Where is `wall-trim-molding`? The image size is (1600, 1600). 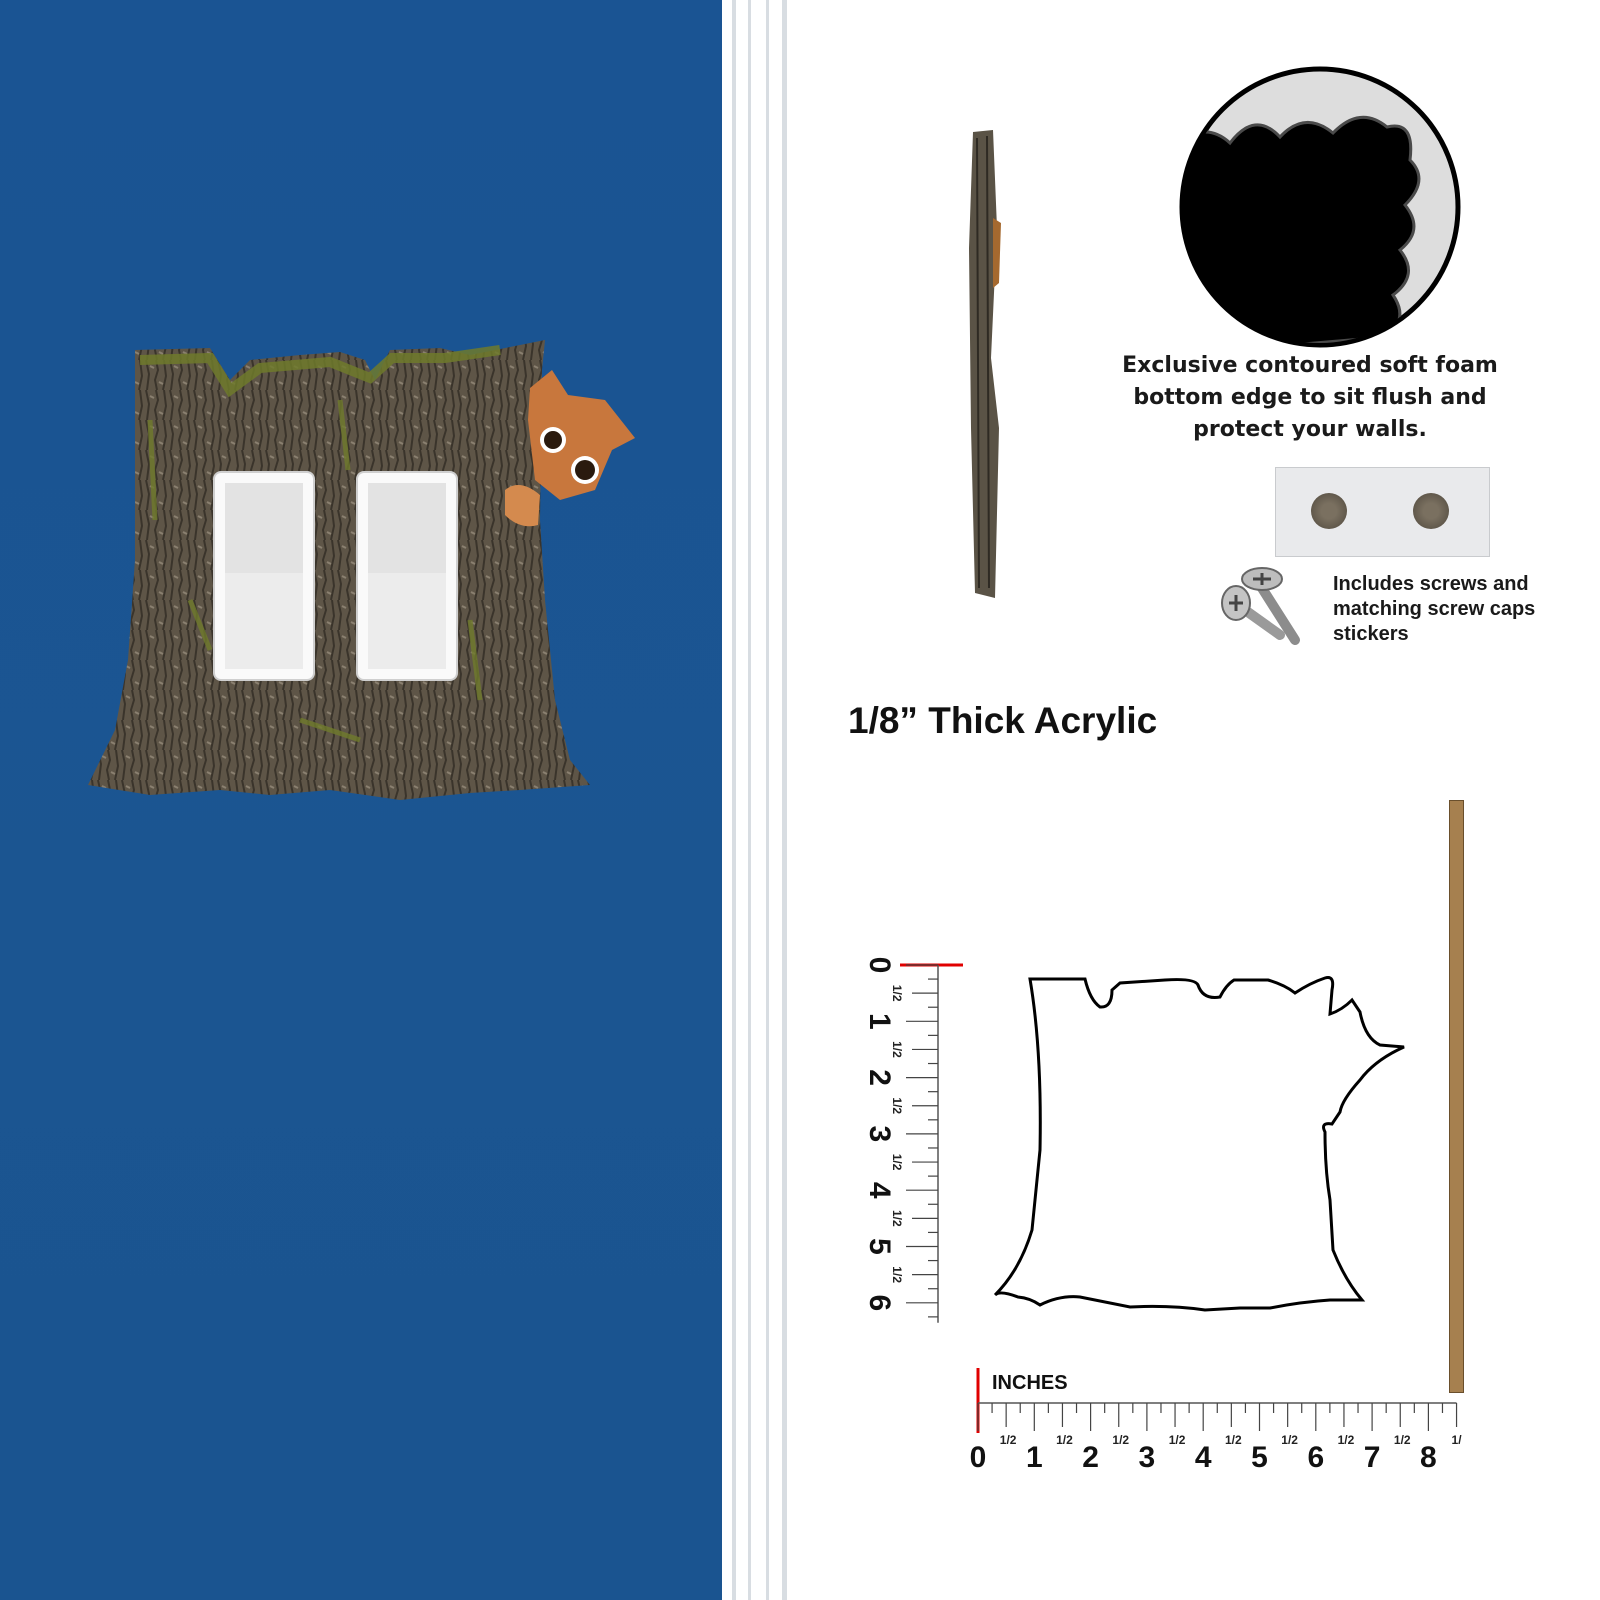 wall-trim-molding is located at coordinates (759, 800).